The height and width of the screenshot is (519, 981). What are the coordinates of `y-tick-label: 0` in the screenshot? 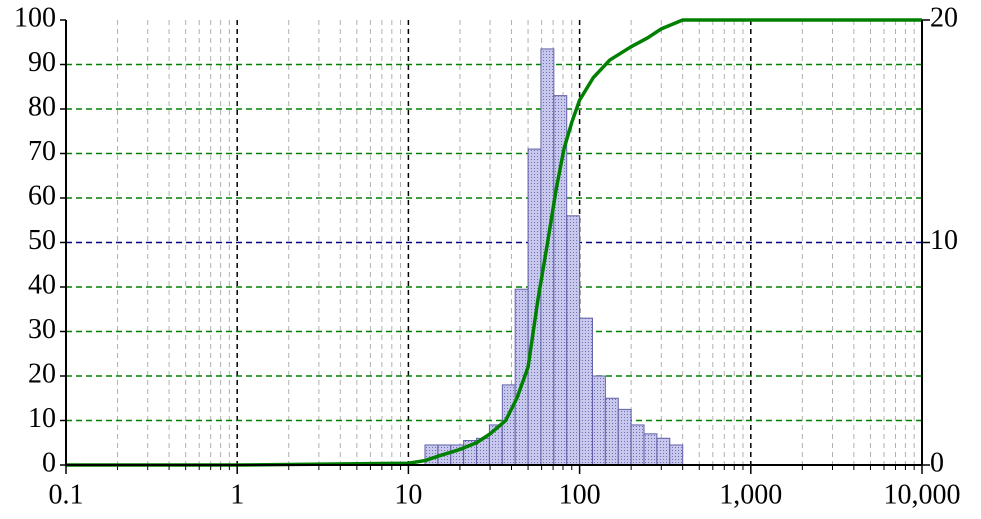 It's located at (49, 462).